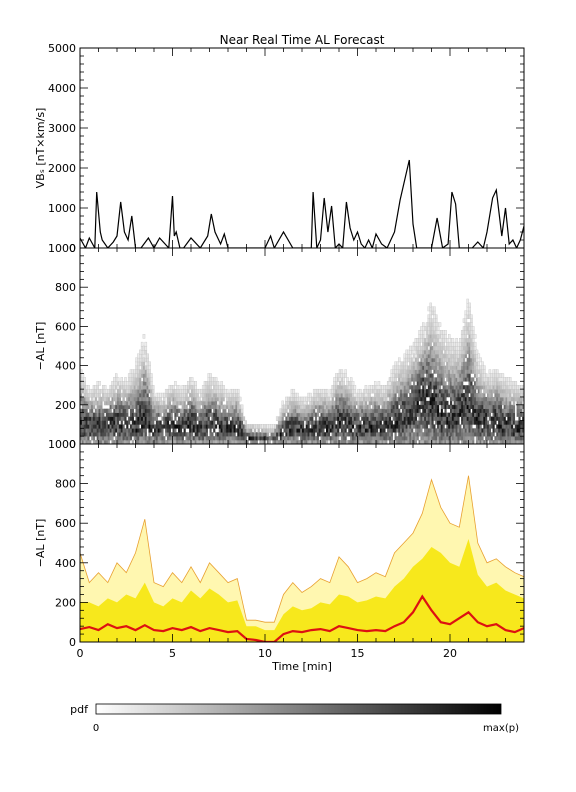  What do you see at coordinates (40, 148) in the screenshot?
I see `vbs-axis-label: VBₛ [nT×km/s]` at bounding box center [40, 148].